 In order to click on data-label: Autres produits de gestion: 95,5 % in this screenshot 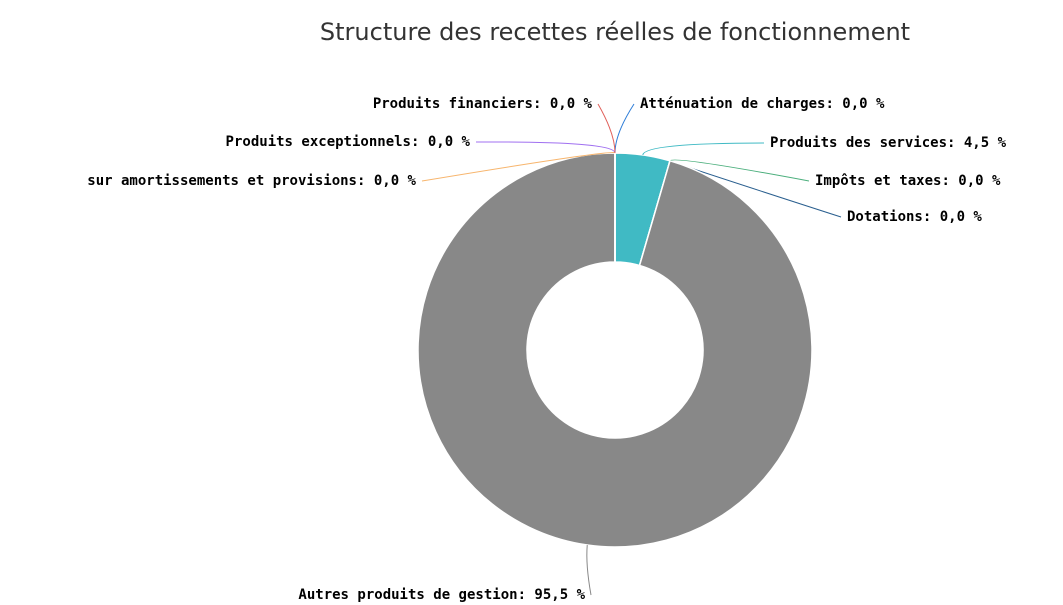, I will do `click(441, 595)`.